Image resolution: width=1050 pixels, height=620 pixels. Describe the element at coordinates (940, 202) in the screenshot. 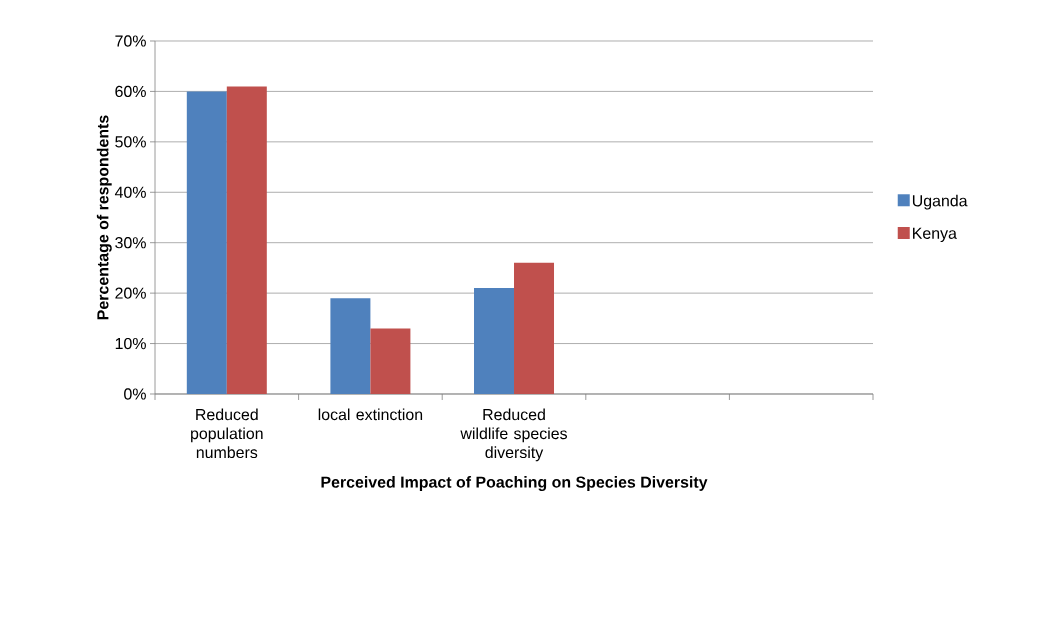

I see `legend-label: Uganda` at that location.